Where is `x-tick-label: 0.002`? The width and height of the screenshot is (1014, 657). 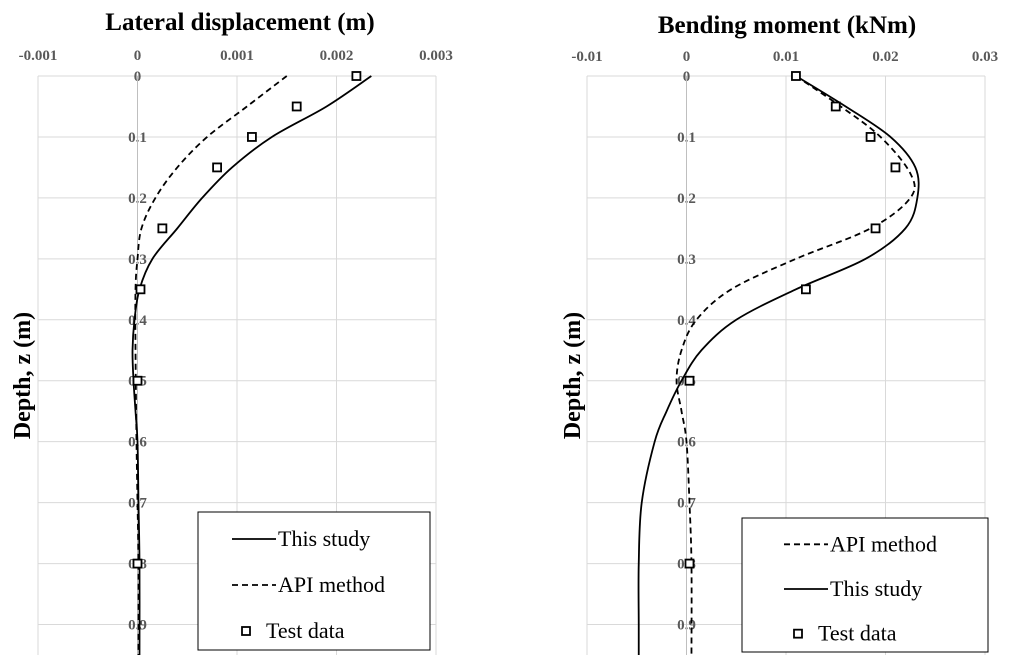
x-tick-label: 0.002 is located at coordinates (337, 56).